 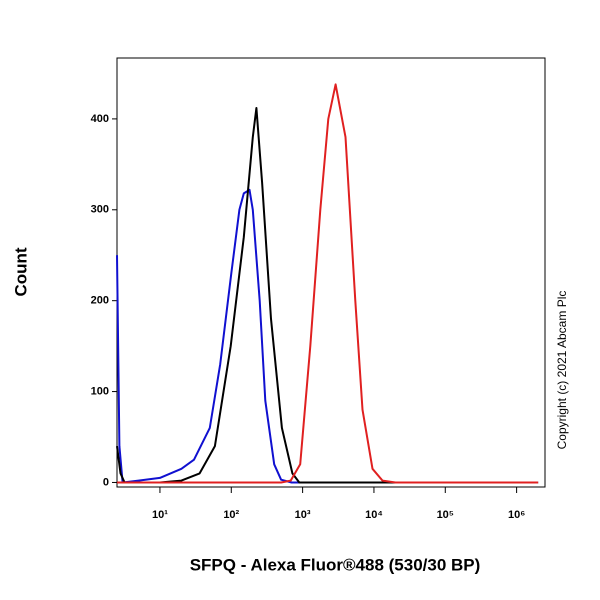 What do you see at coordinates (562, 370) in the screenshot?
I see `copyright: Copyright (c) 2021 Abcam Plc` at bounding box center [562, 370].